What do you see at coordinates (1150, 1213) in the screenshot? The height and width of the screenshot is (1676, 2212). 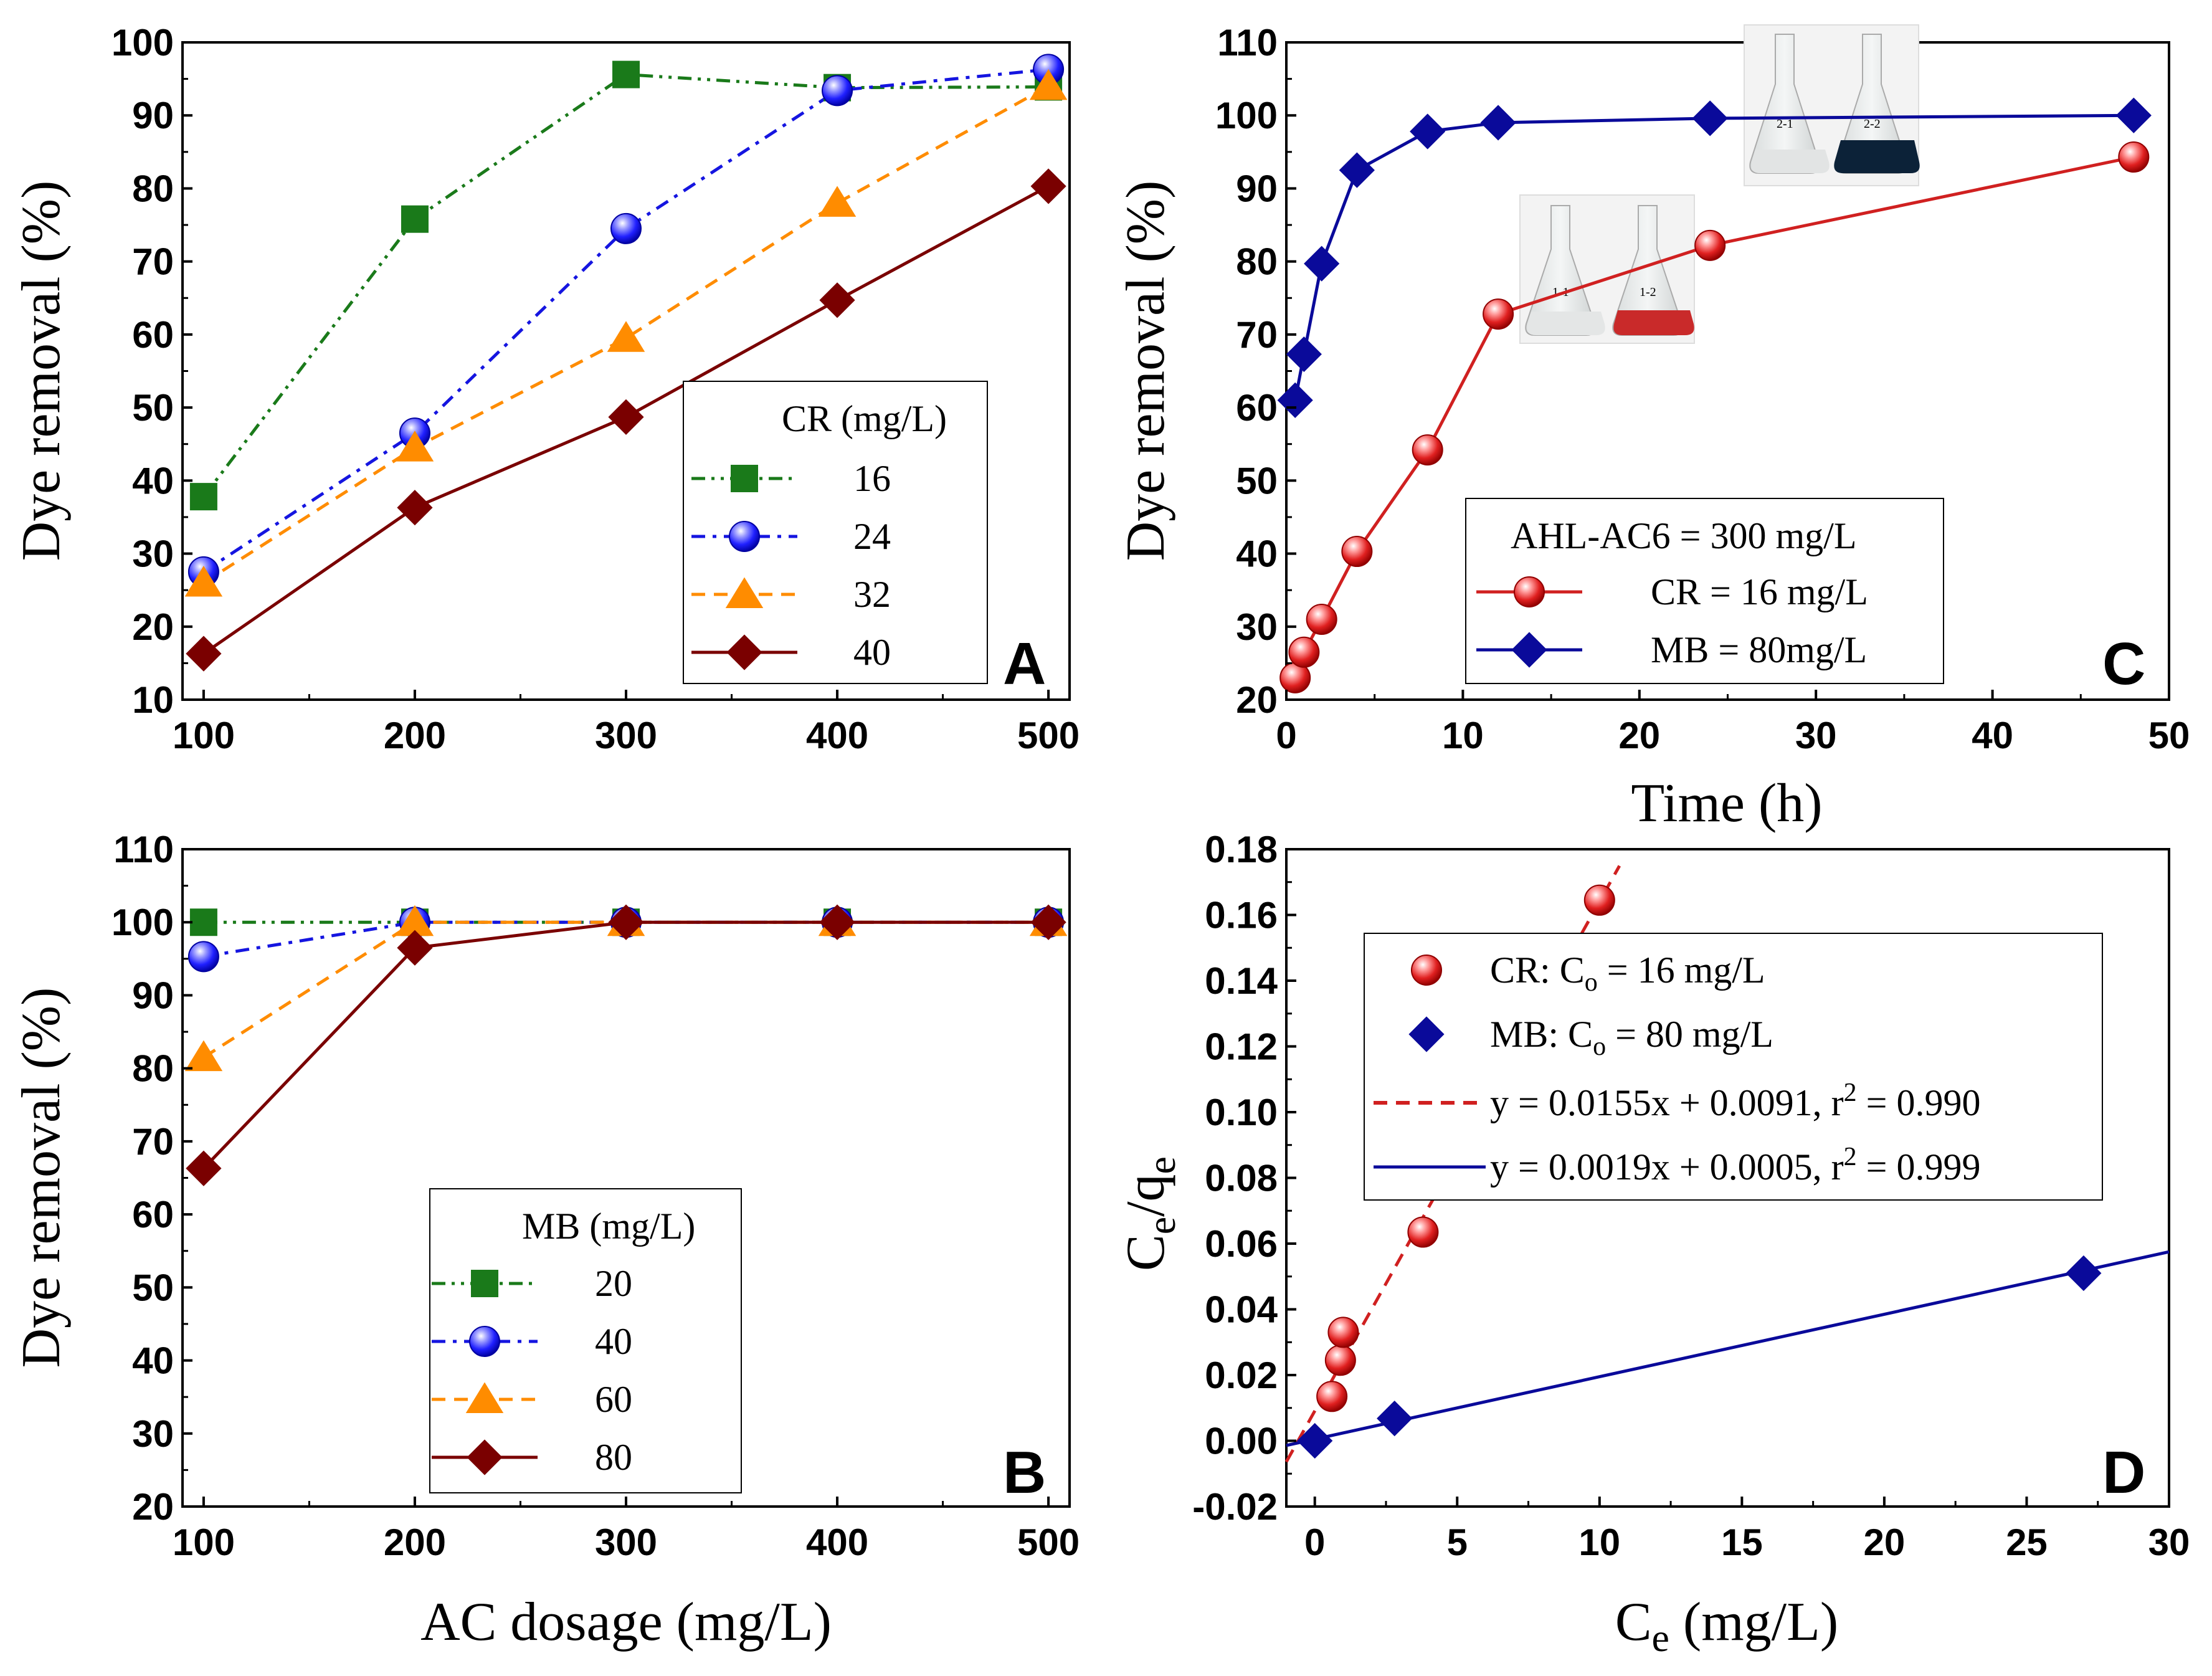 I see `panel-d-ylabel: Ce/qe` at bounding box center [1150, 1213].